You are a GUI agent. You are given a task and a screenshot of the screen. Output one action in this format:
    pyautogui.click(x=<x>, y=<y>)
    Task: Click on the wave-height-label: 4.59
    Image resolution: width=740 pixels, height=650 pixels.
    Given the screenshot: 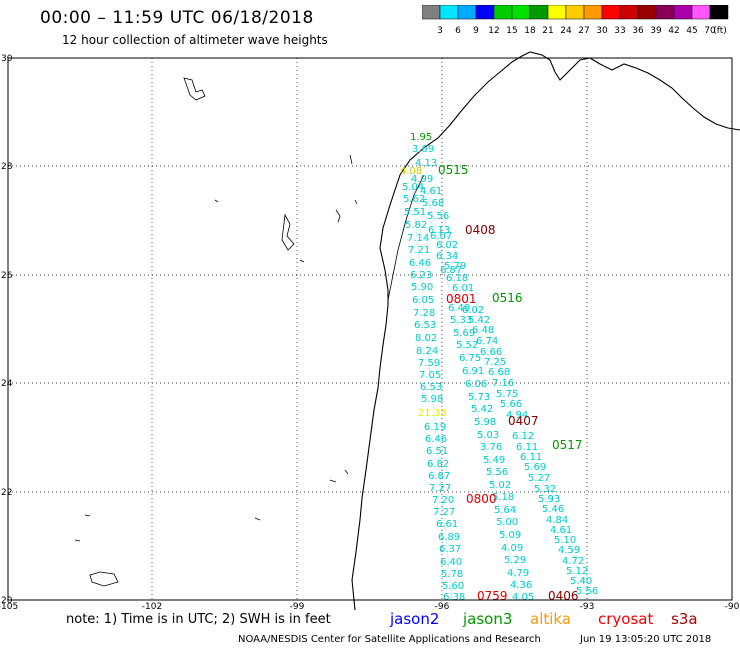 What is the action you would take?
    pyautogui.click(x=569, y=550)
    